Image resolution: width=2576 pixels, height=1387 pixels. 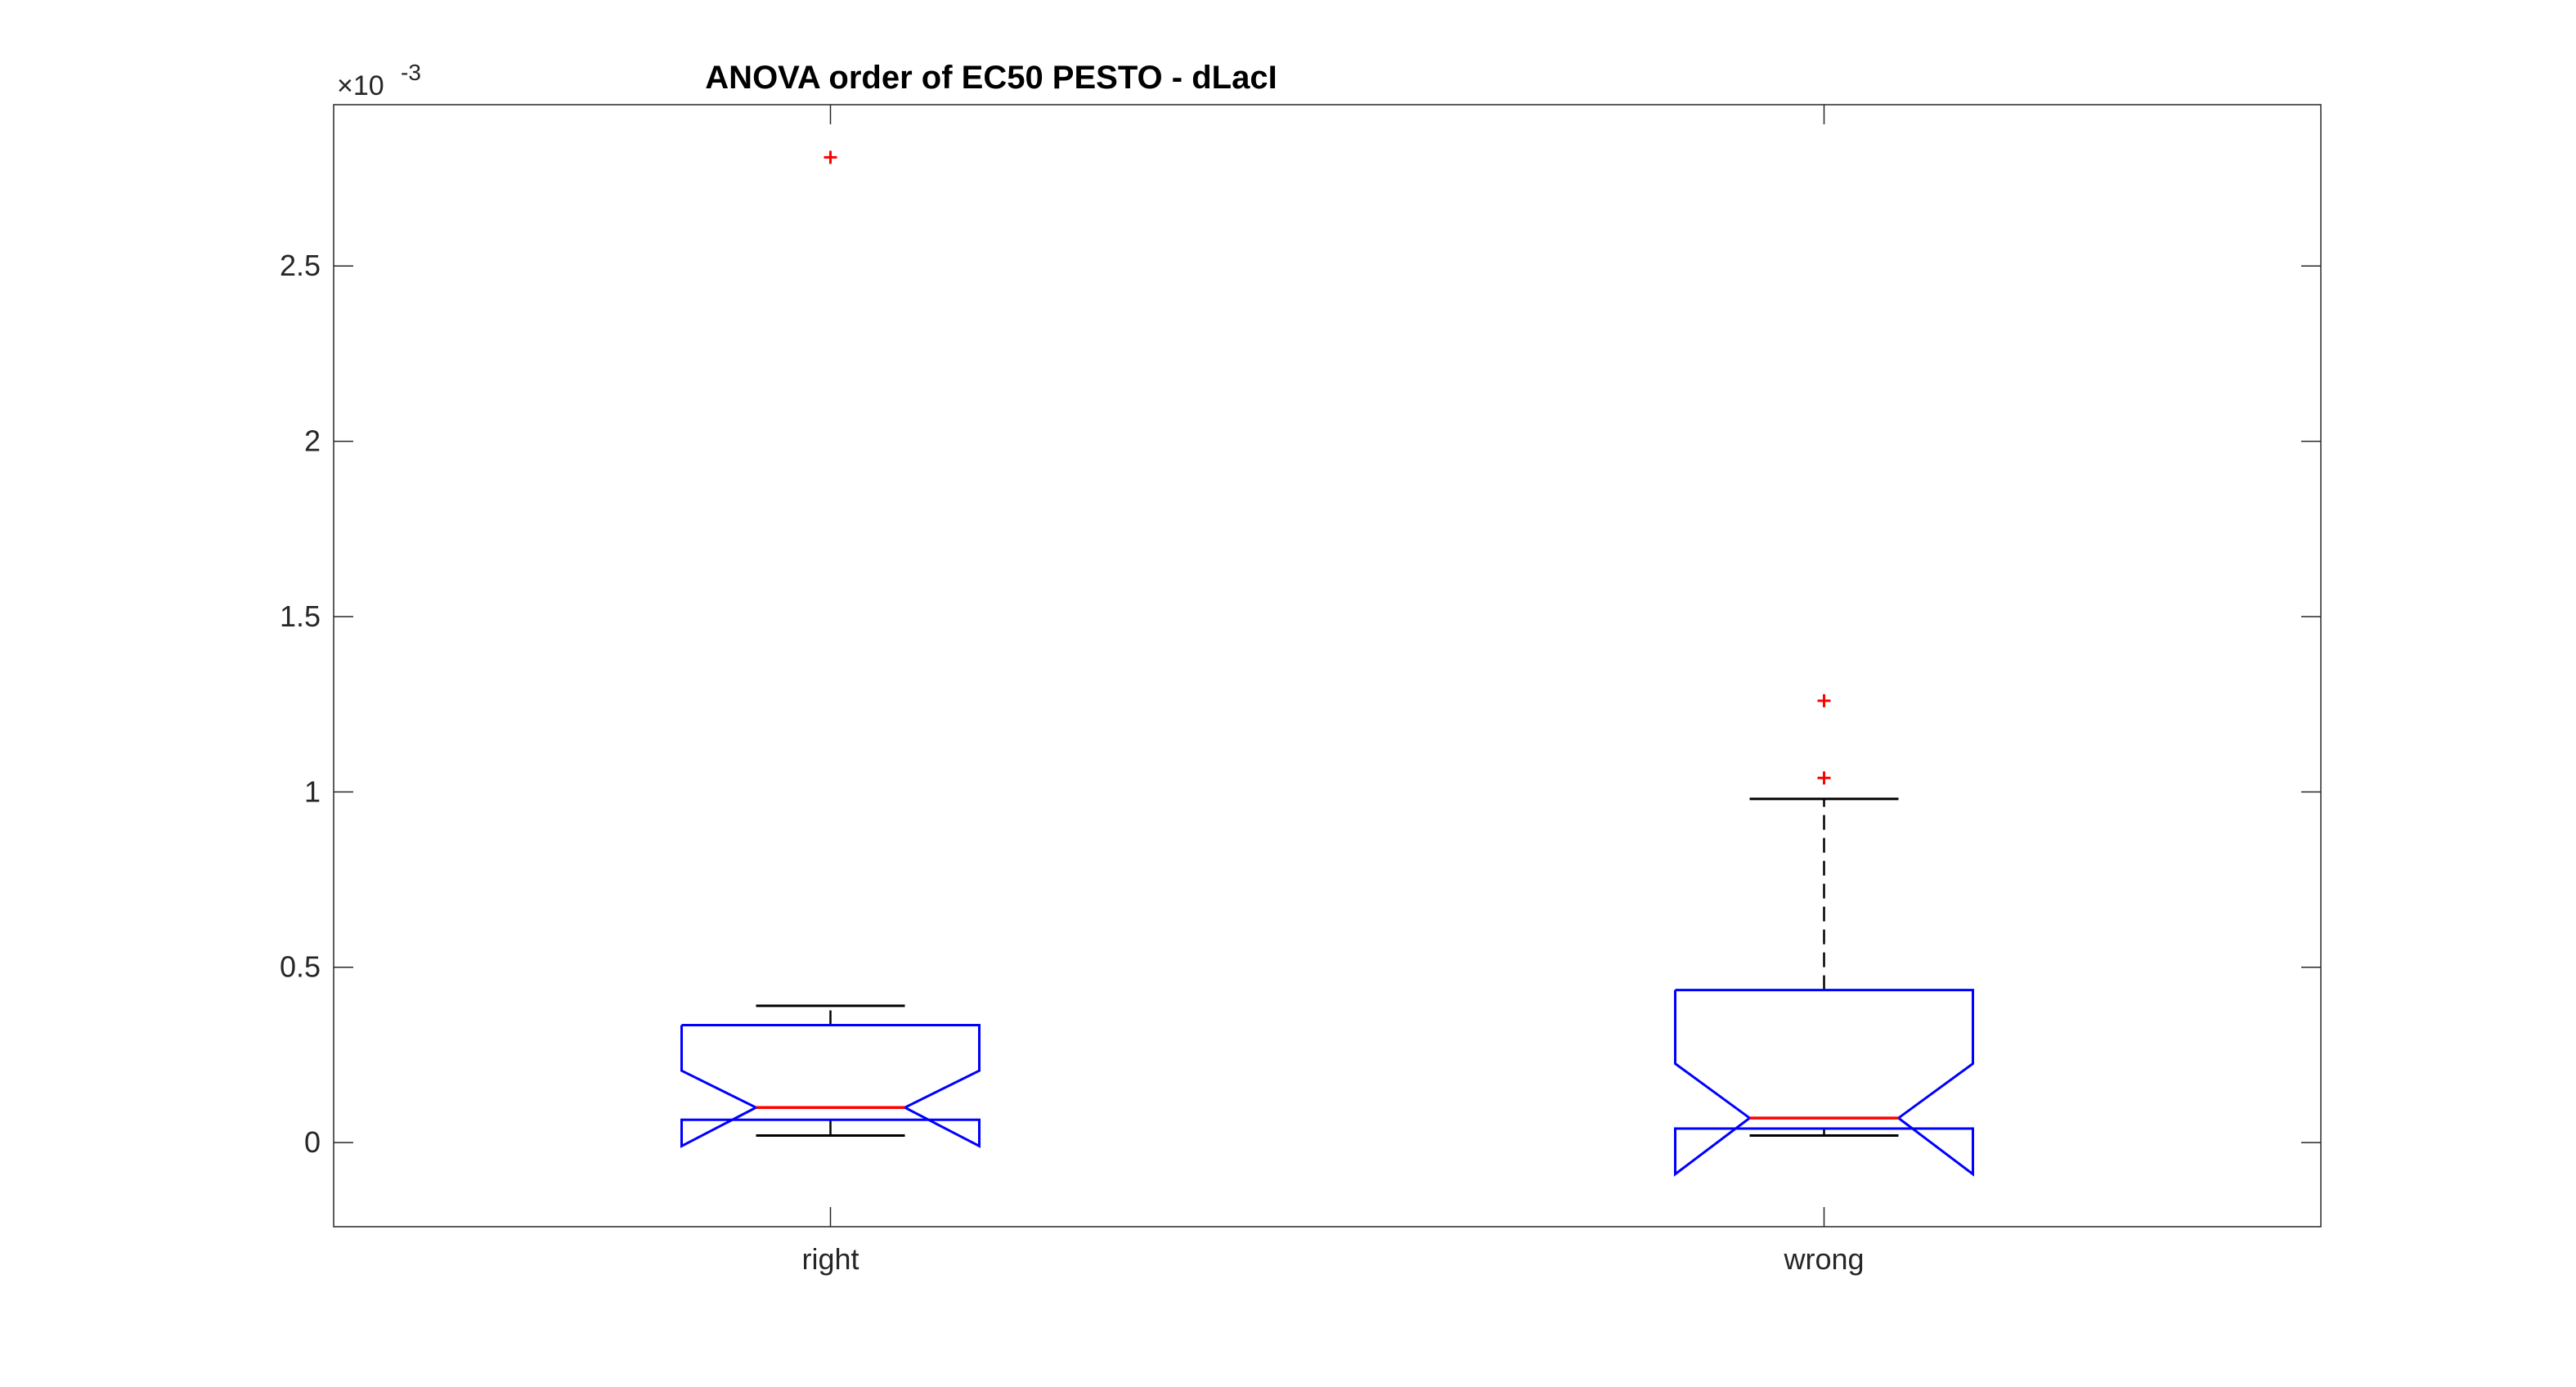 What do you see at coordinates (313, 1142) in the screenshot?
I see `y-tick-label: 0` at bounding box center [313, 1142].